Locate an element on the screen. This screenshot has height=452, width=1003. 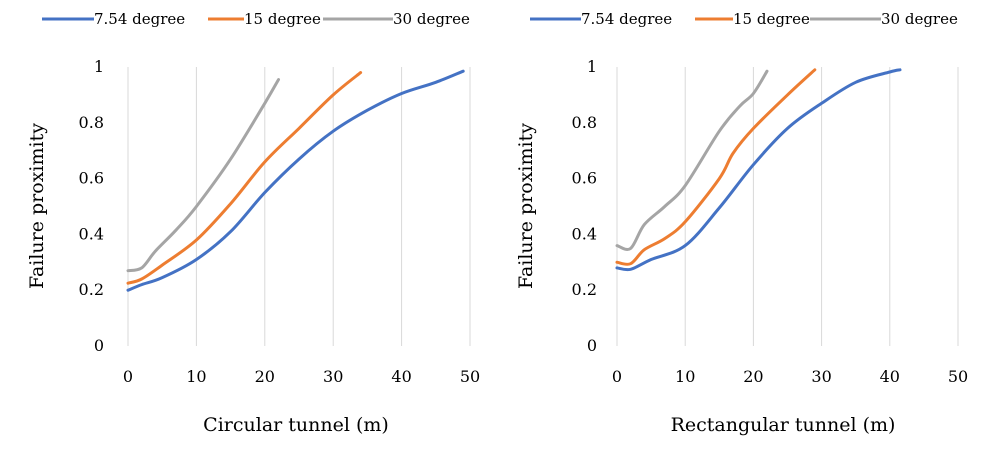
series-lines is located at coordinates (758, 170).